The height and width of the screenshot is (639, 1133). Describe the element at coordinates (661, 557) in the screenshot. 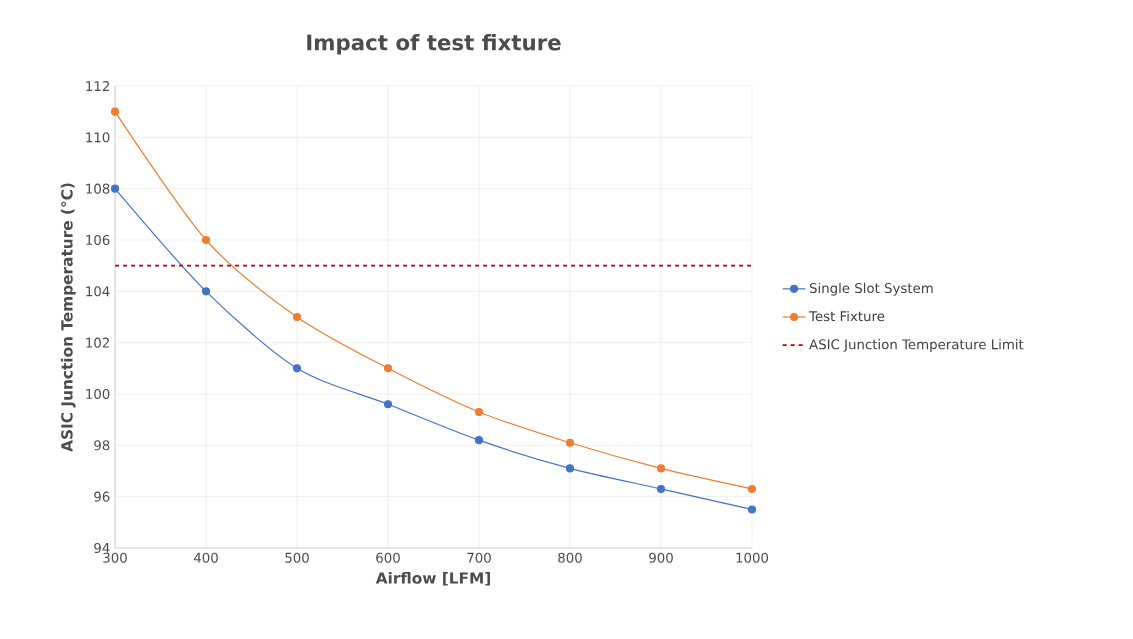

I see `x-tick-label: 900` at that location.